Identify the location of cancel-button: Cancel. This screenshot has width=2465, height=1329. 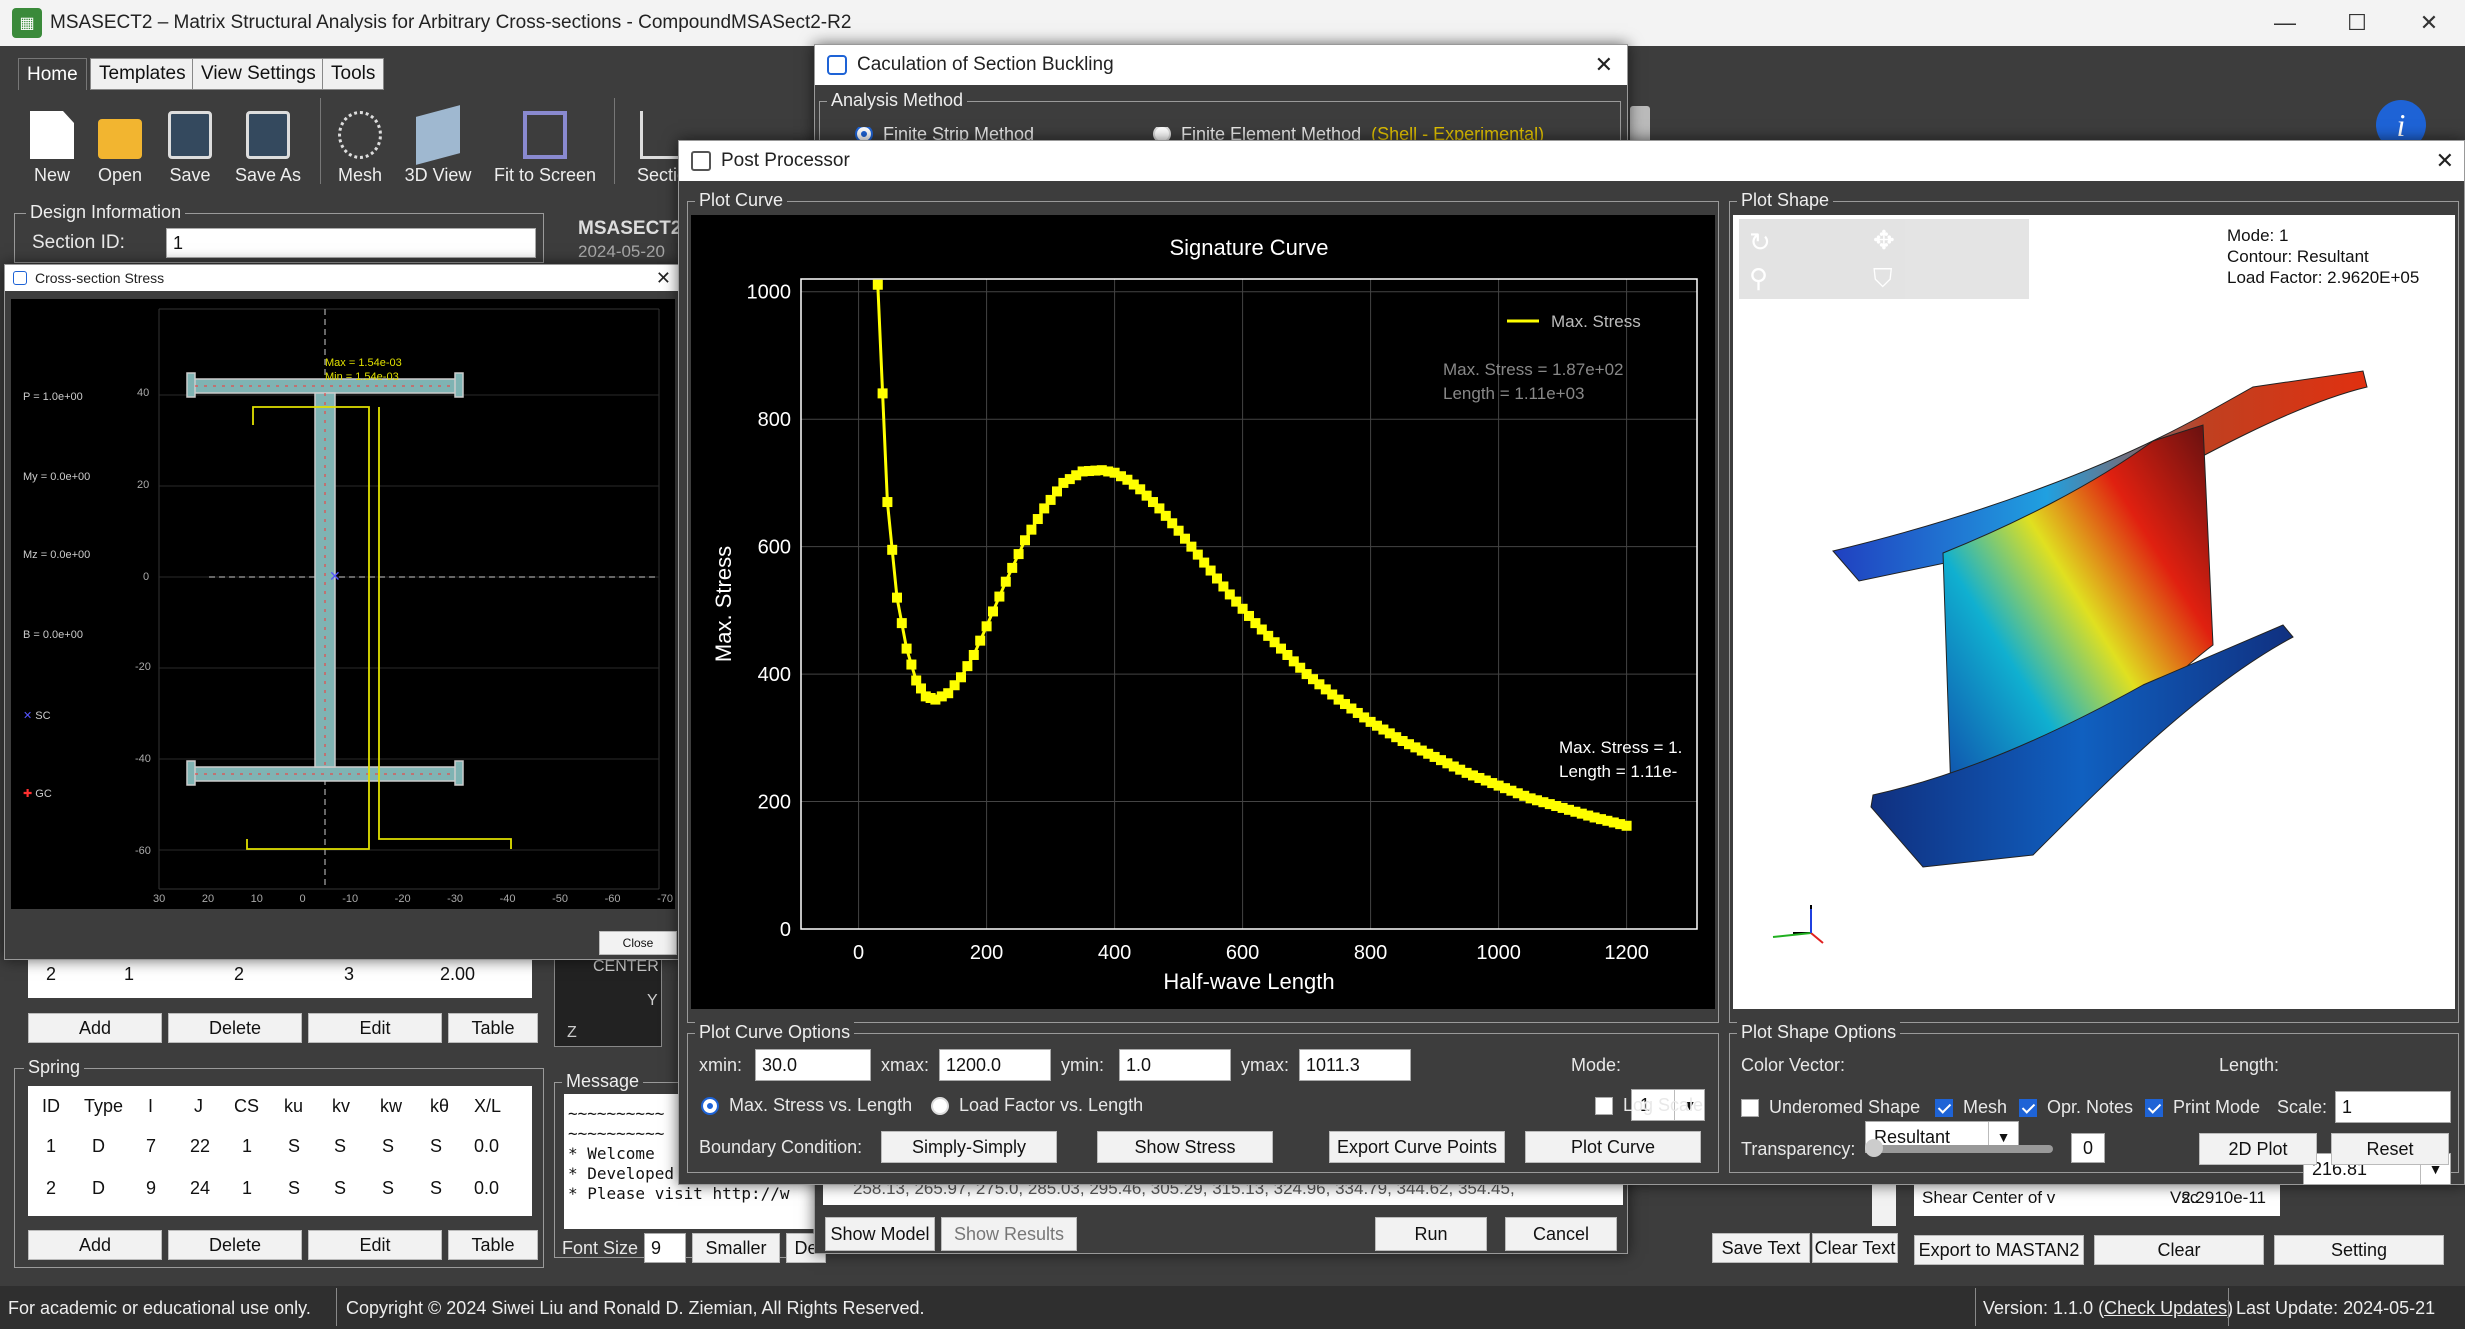
(1561, 1234).